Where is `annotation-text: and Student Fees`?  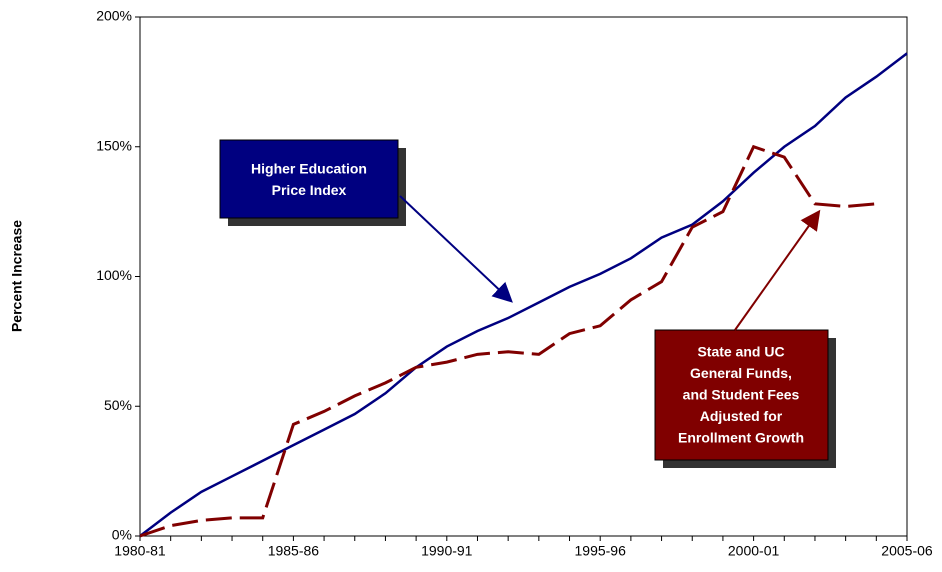 annotation-text: and Student Fees is located at coordinates (741, 395).